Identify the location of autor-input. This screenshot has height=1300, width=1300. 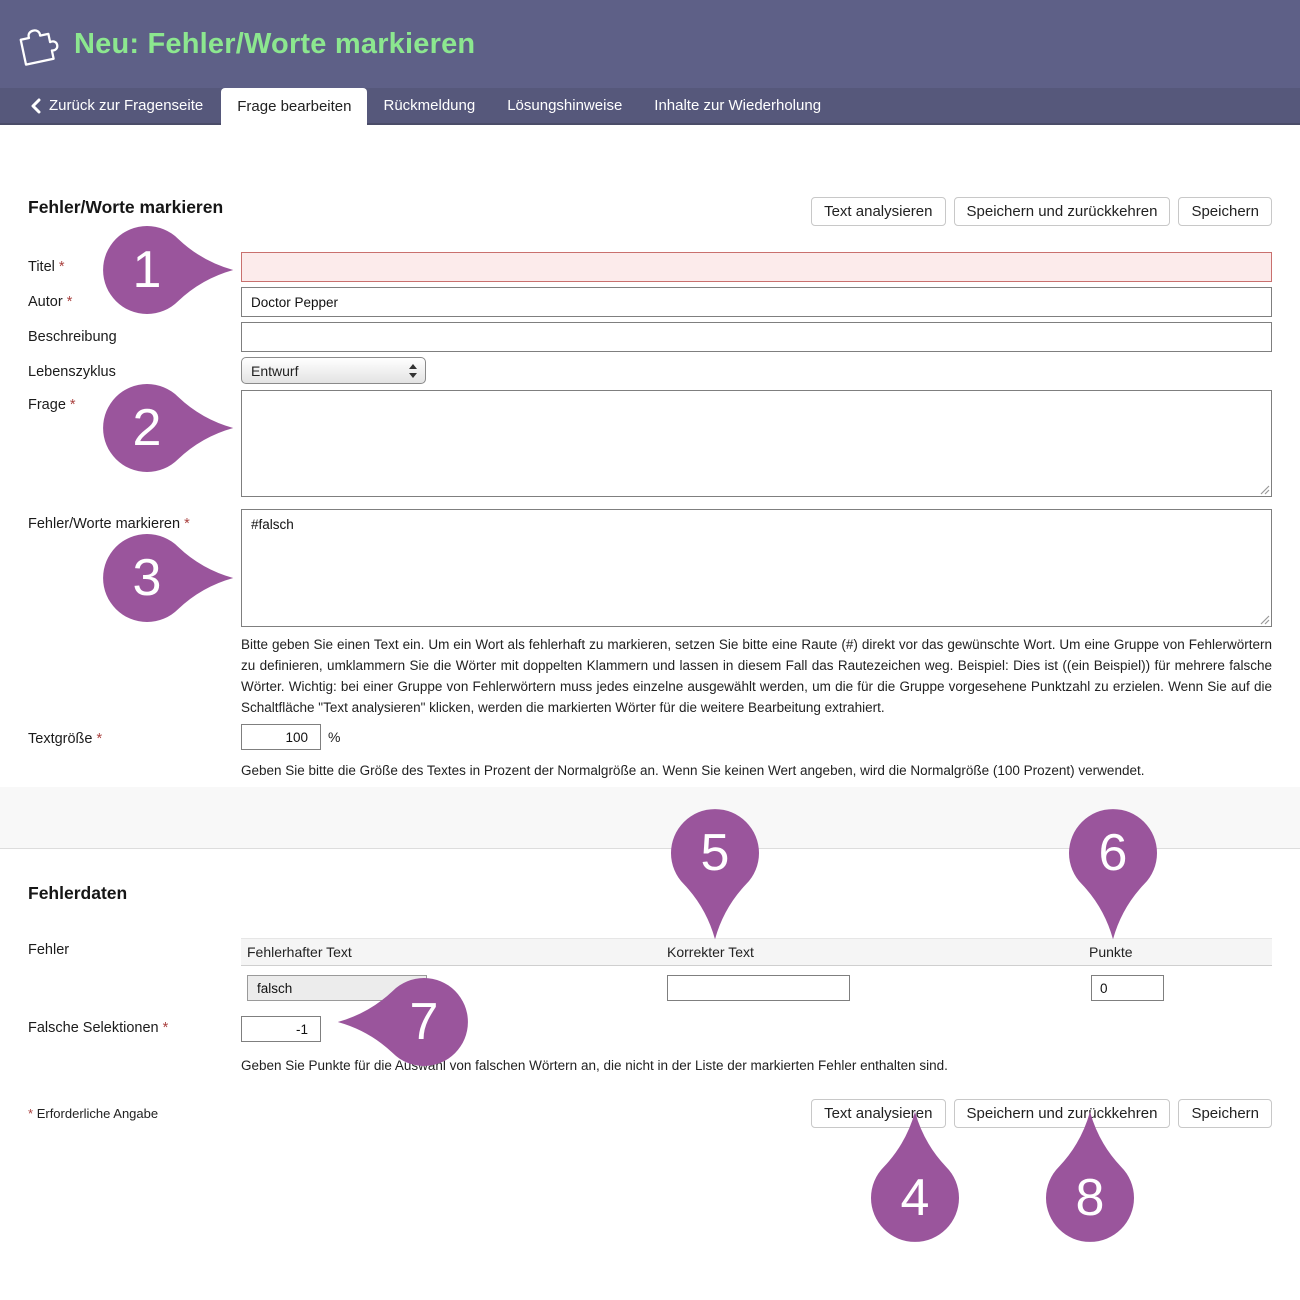
(756, 302).